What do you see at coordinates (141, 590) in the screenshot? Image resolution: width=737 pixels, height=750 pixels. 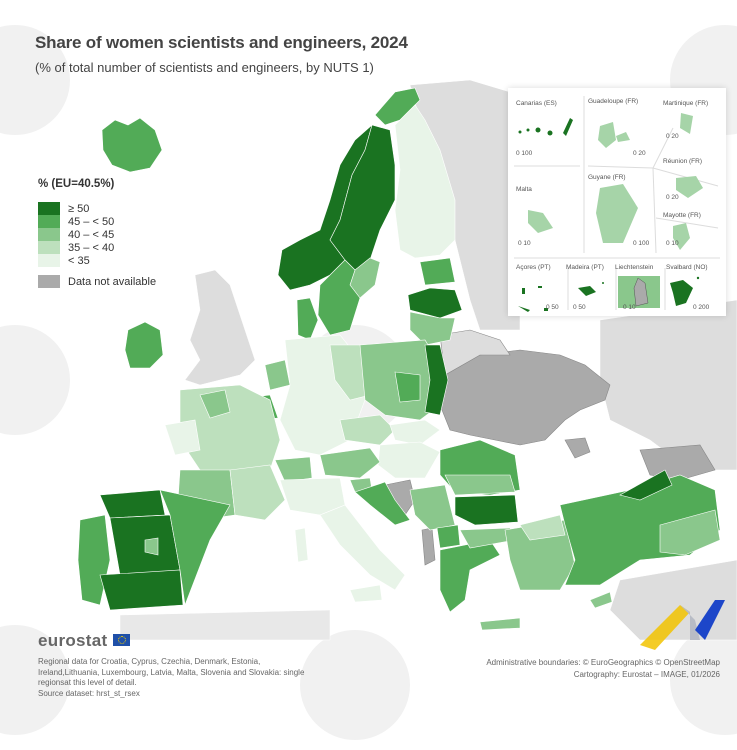 I see `spain-south` at bounding box center [141, 590].